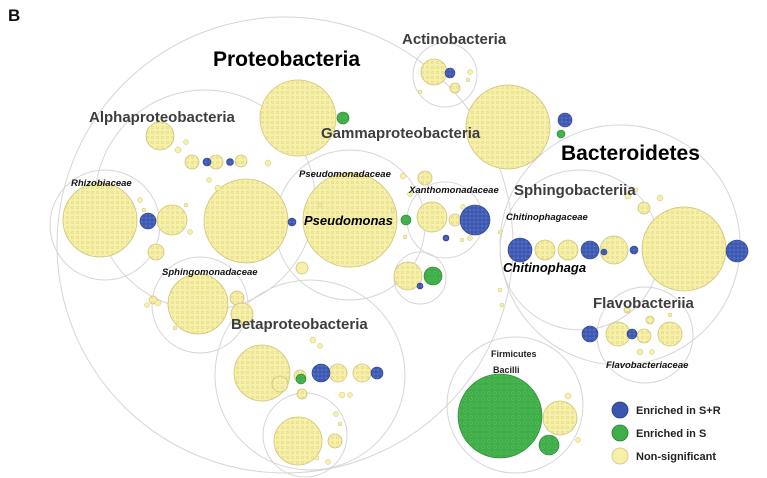 This screenshot has height=478, width=767. Describe the element at coordinates (299, 324) in the screenshot. I see `label-betaproteobacteria: Betaproteobacteria` at that location.